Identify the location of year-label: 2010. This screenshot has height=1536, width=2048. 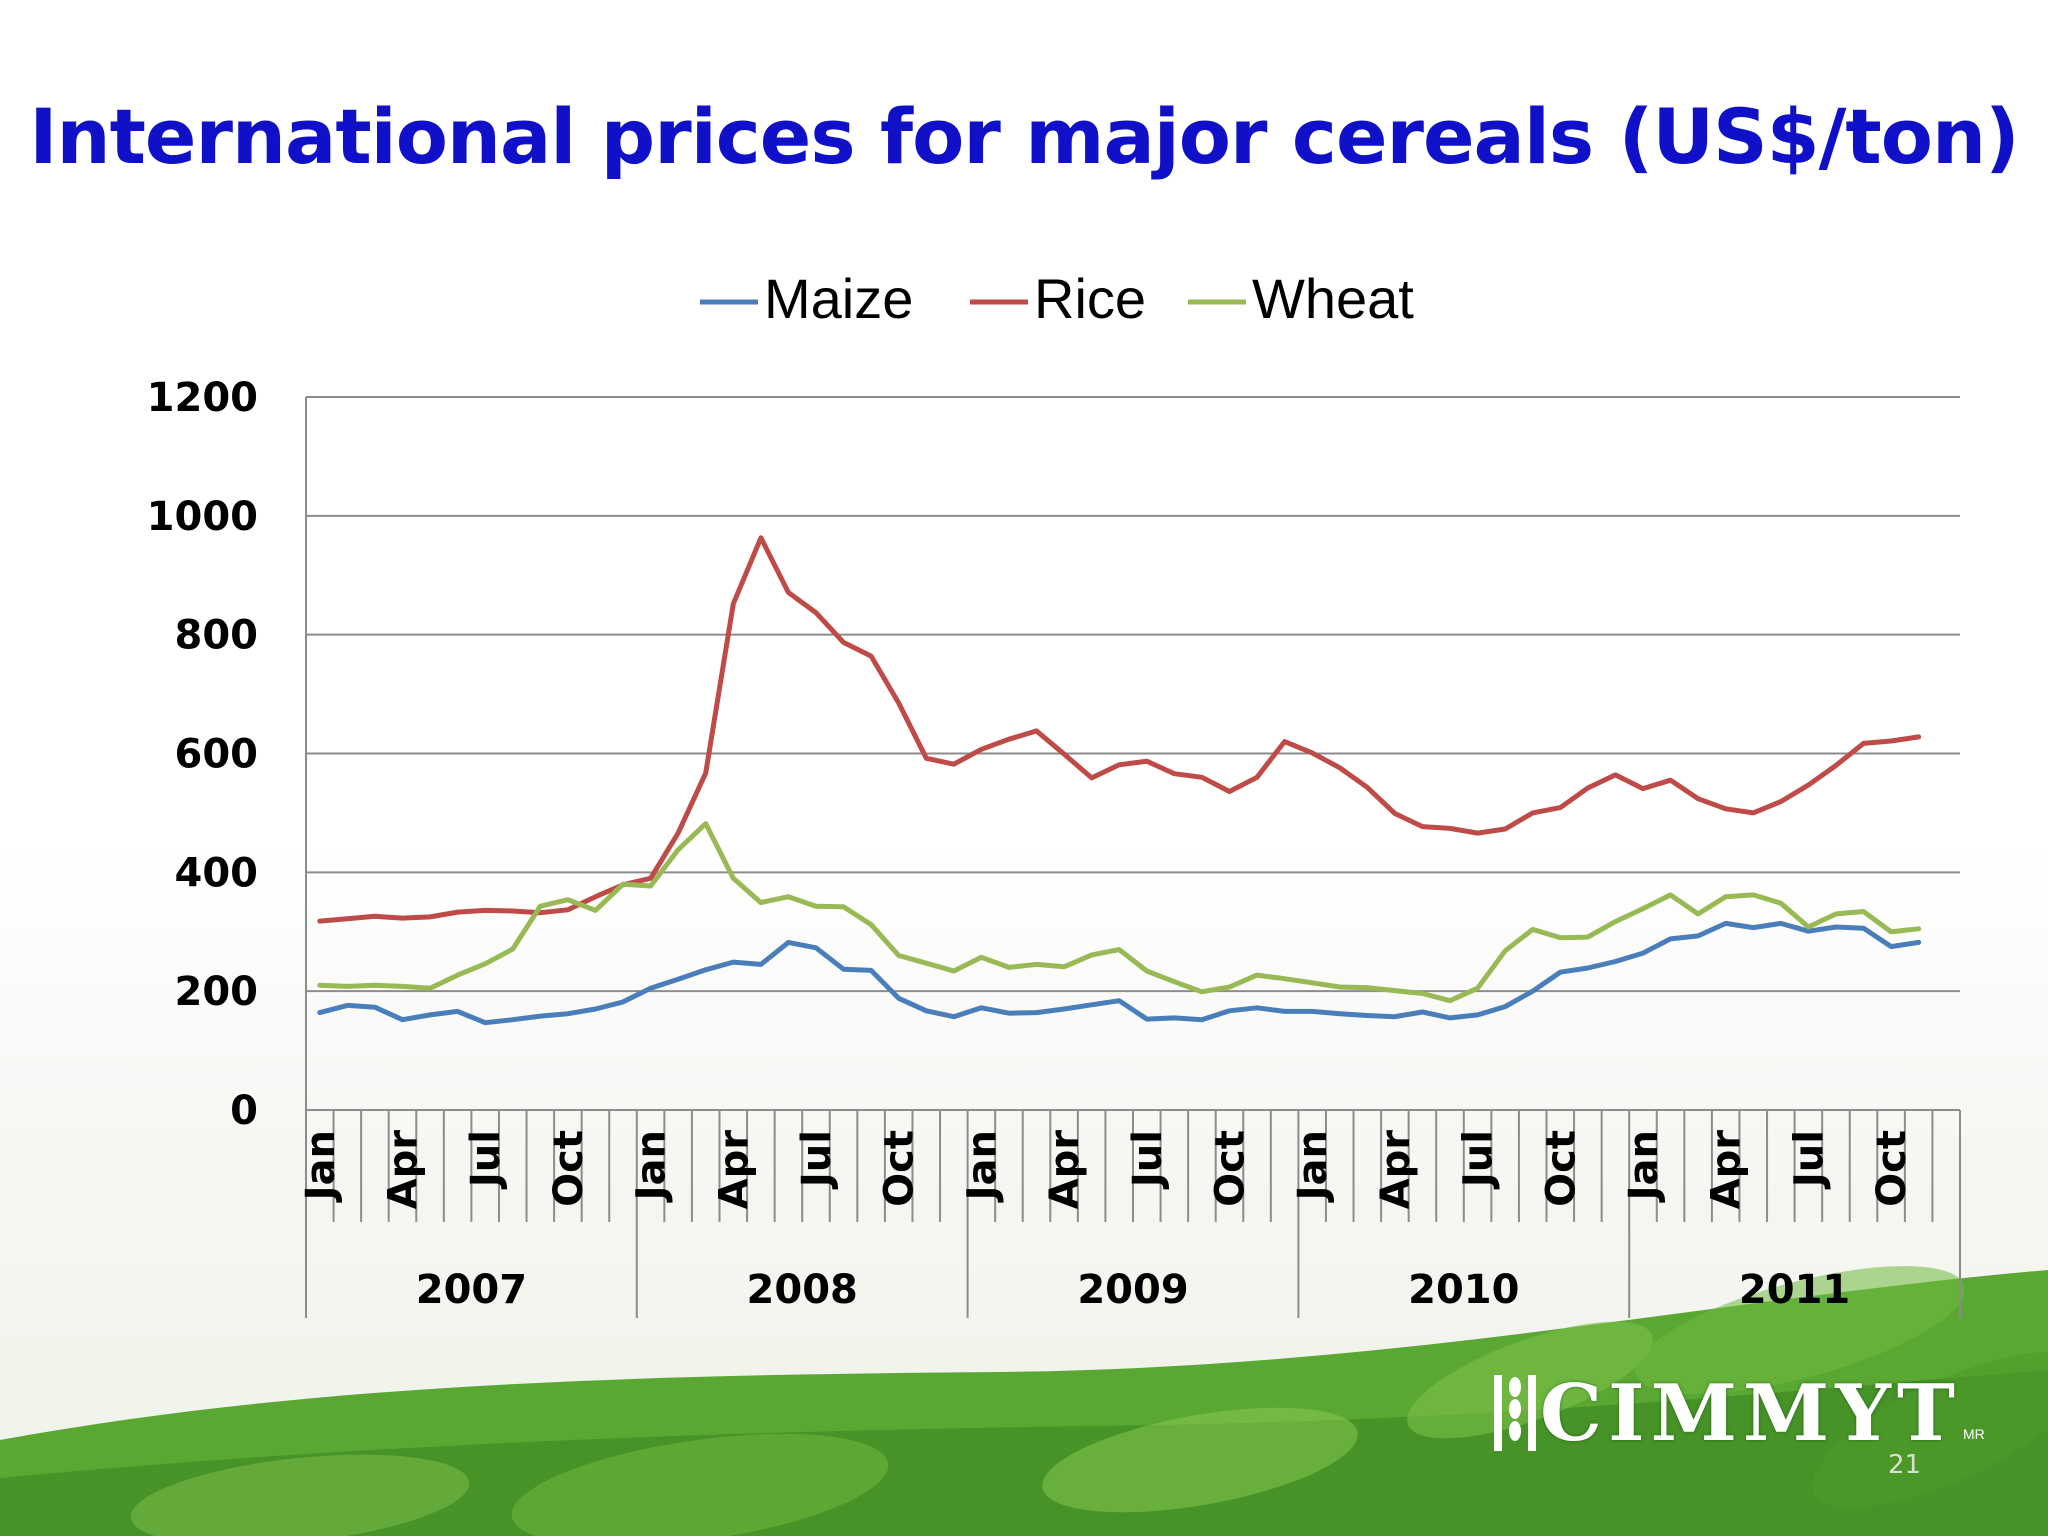
(1463, 1290).